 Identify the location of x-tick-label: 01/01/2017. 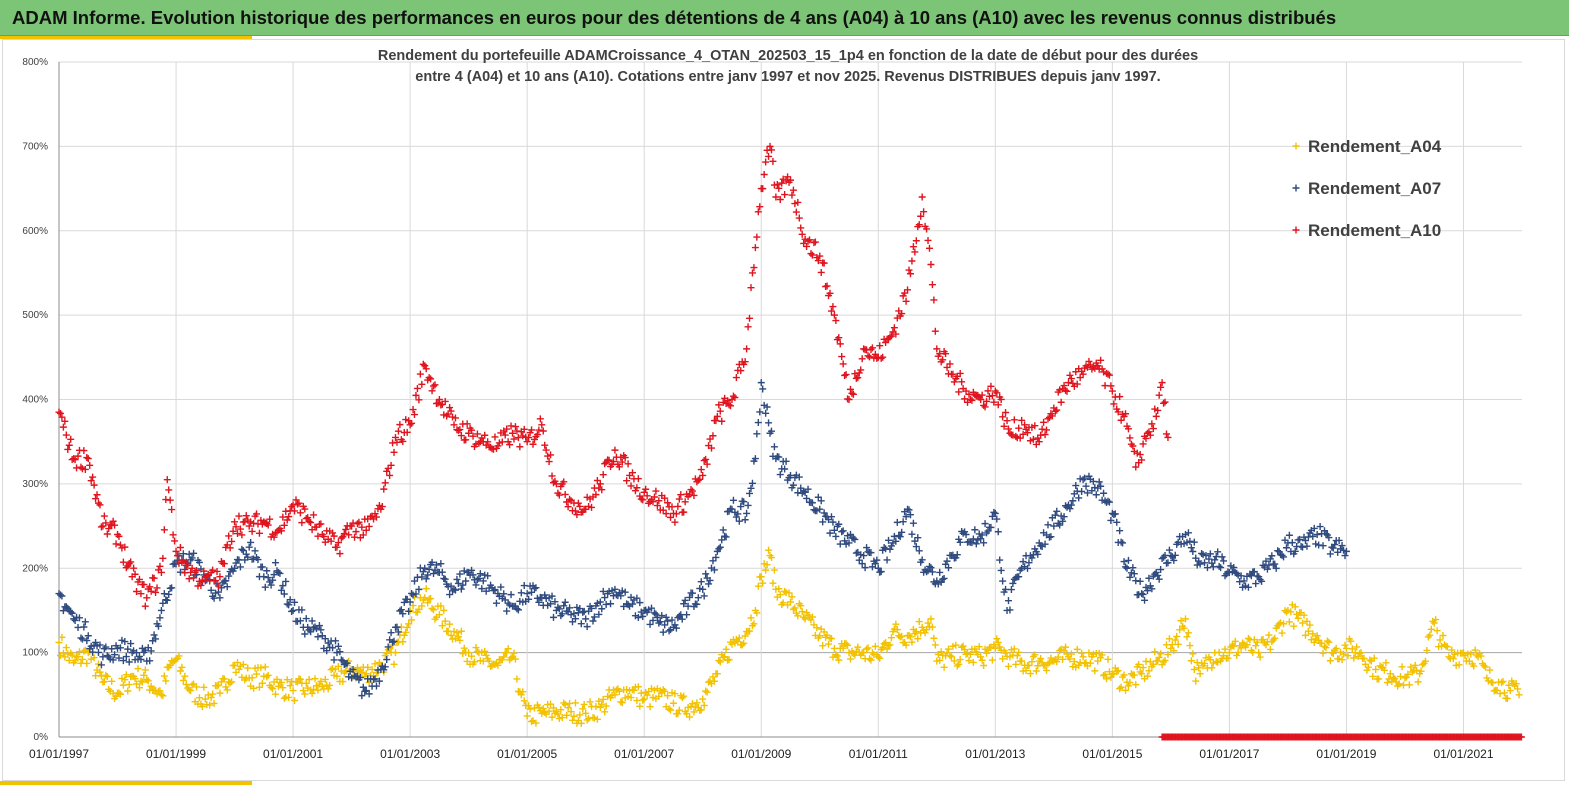
(1229, 754).